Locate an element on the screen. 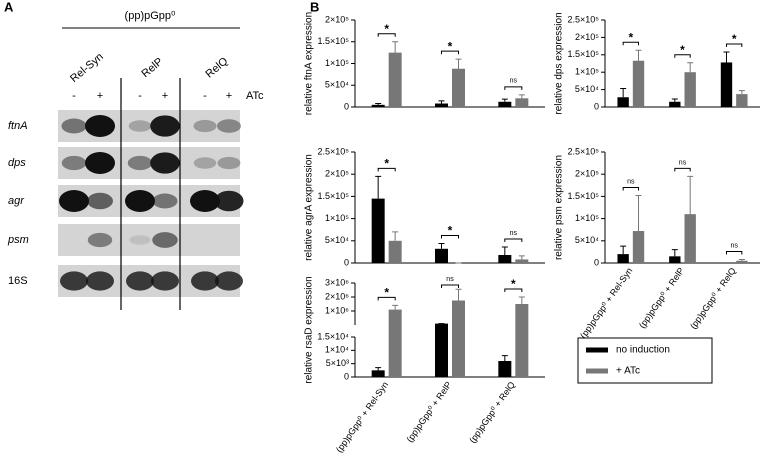 The width and height of the screenshot is (768, 463). strain-label: Rel-Syn is located at coordinates (87, 68).